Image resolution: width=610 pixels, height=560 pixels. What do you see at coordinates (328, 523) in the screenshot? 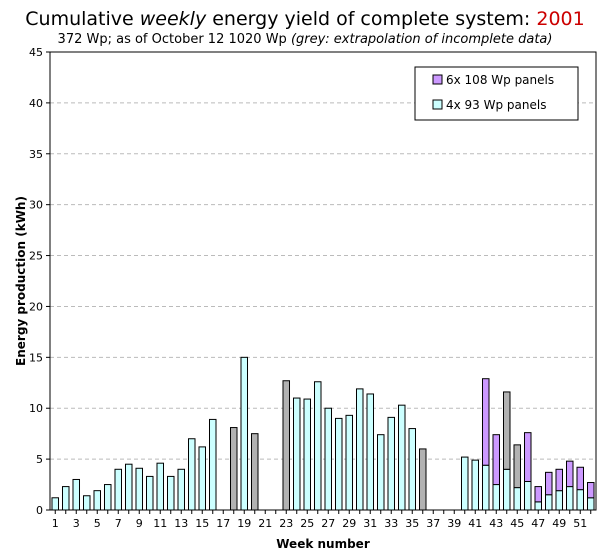
I see `x-tick-label: 27` at bounding box center [328, 523].